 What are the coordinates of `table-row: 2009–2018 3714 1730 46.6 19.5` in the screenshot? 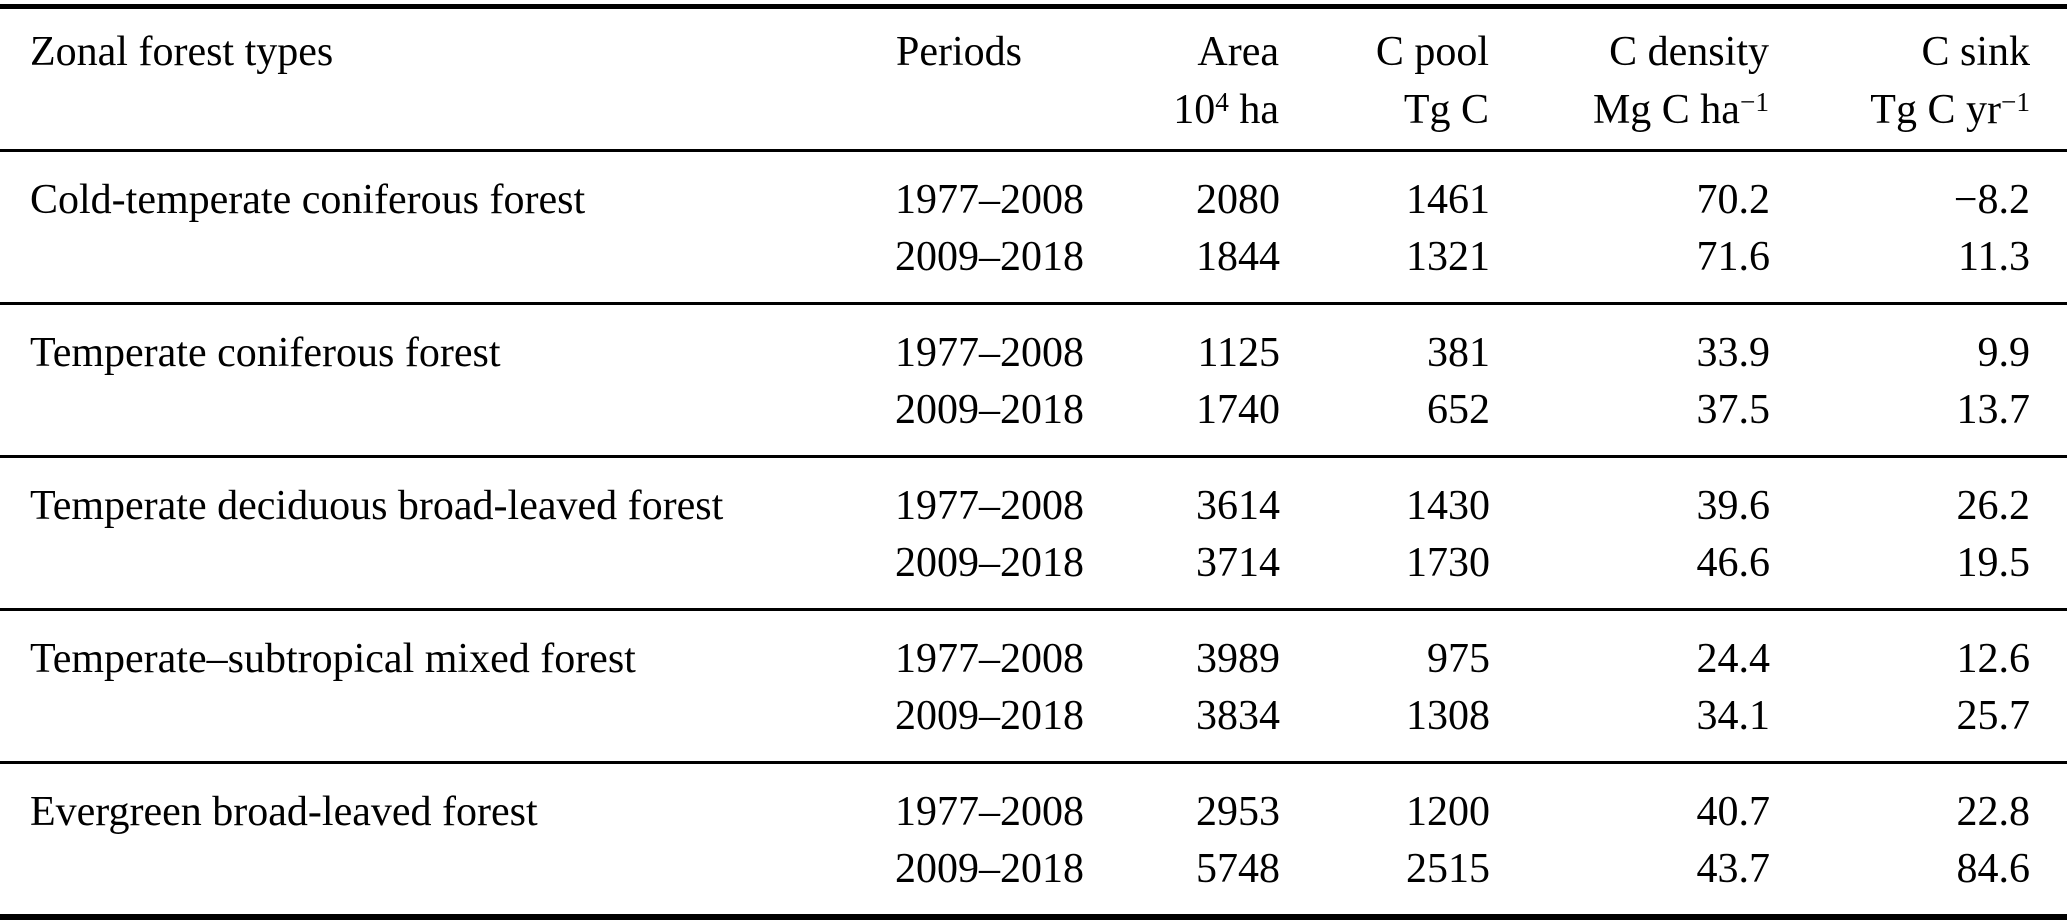 It's located at (1033, 572).